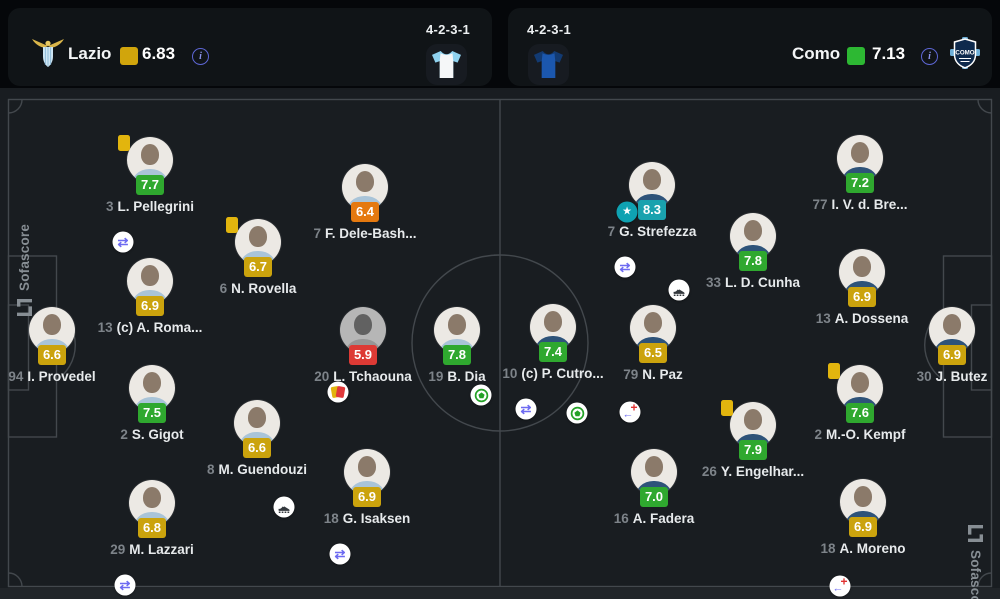  I want to click on home-team-name: Lazio, so click(90, 53).